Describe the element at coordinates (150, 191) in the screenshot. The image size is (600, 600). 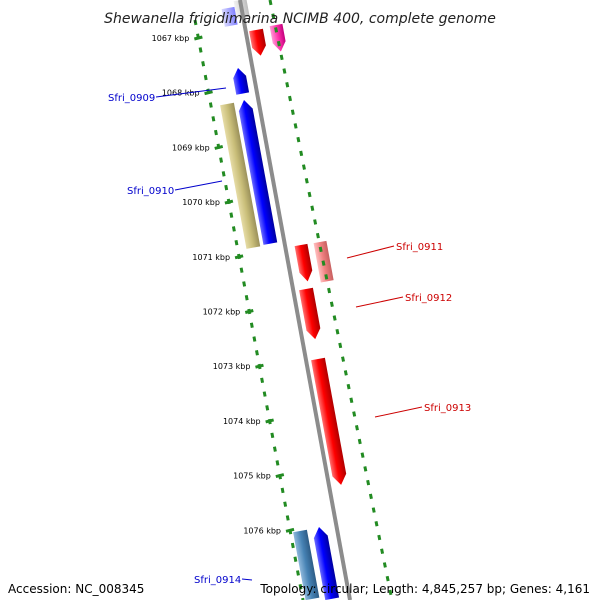
I see `gene-label: Sfri_0910` at that location.